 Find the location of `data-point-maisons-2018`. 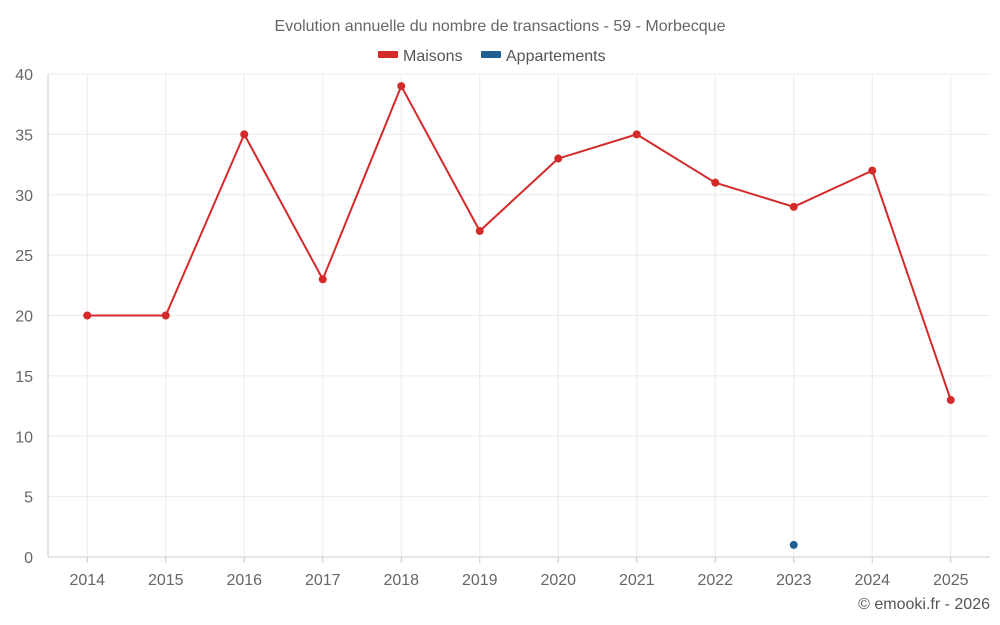

data-point-maisons-2018 is located at coordinates (401, 86).